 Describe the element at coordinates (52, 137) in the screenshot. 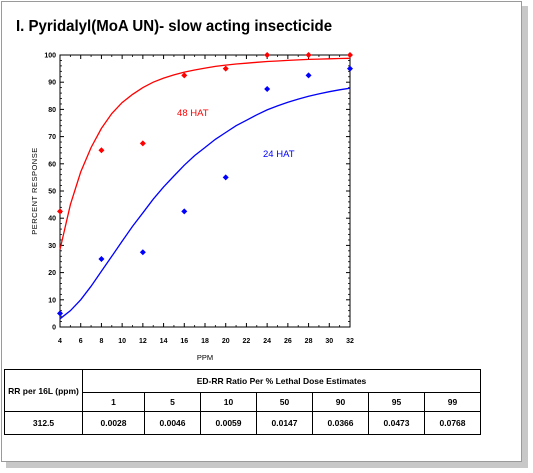

I see `y-tick-label: 70` at that location.